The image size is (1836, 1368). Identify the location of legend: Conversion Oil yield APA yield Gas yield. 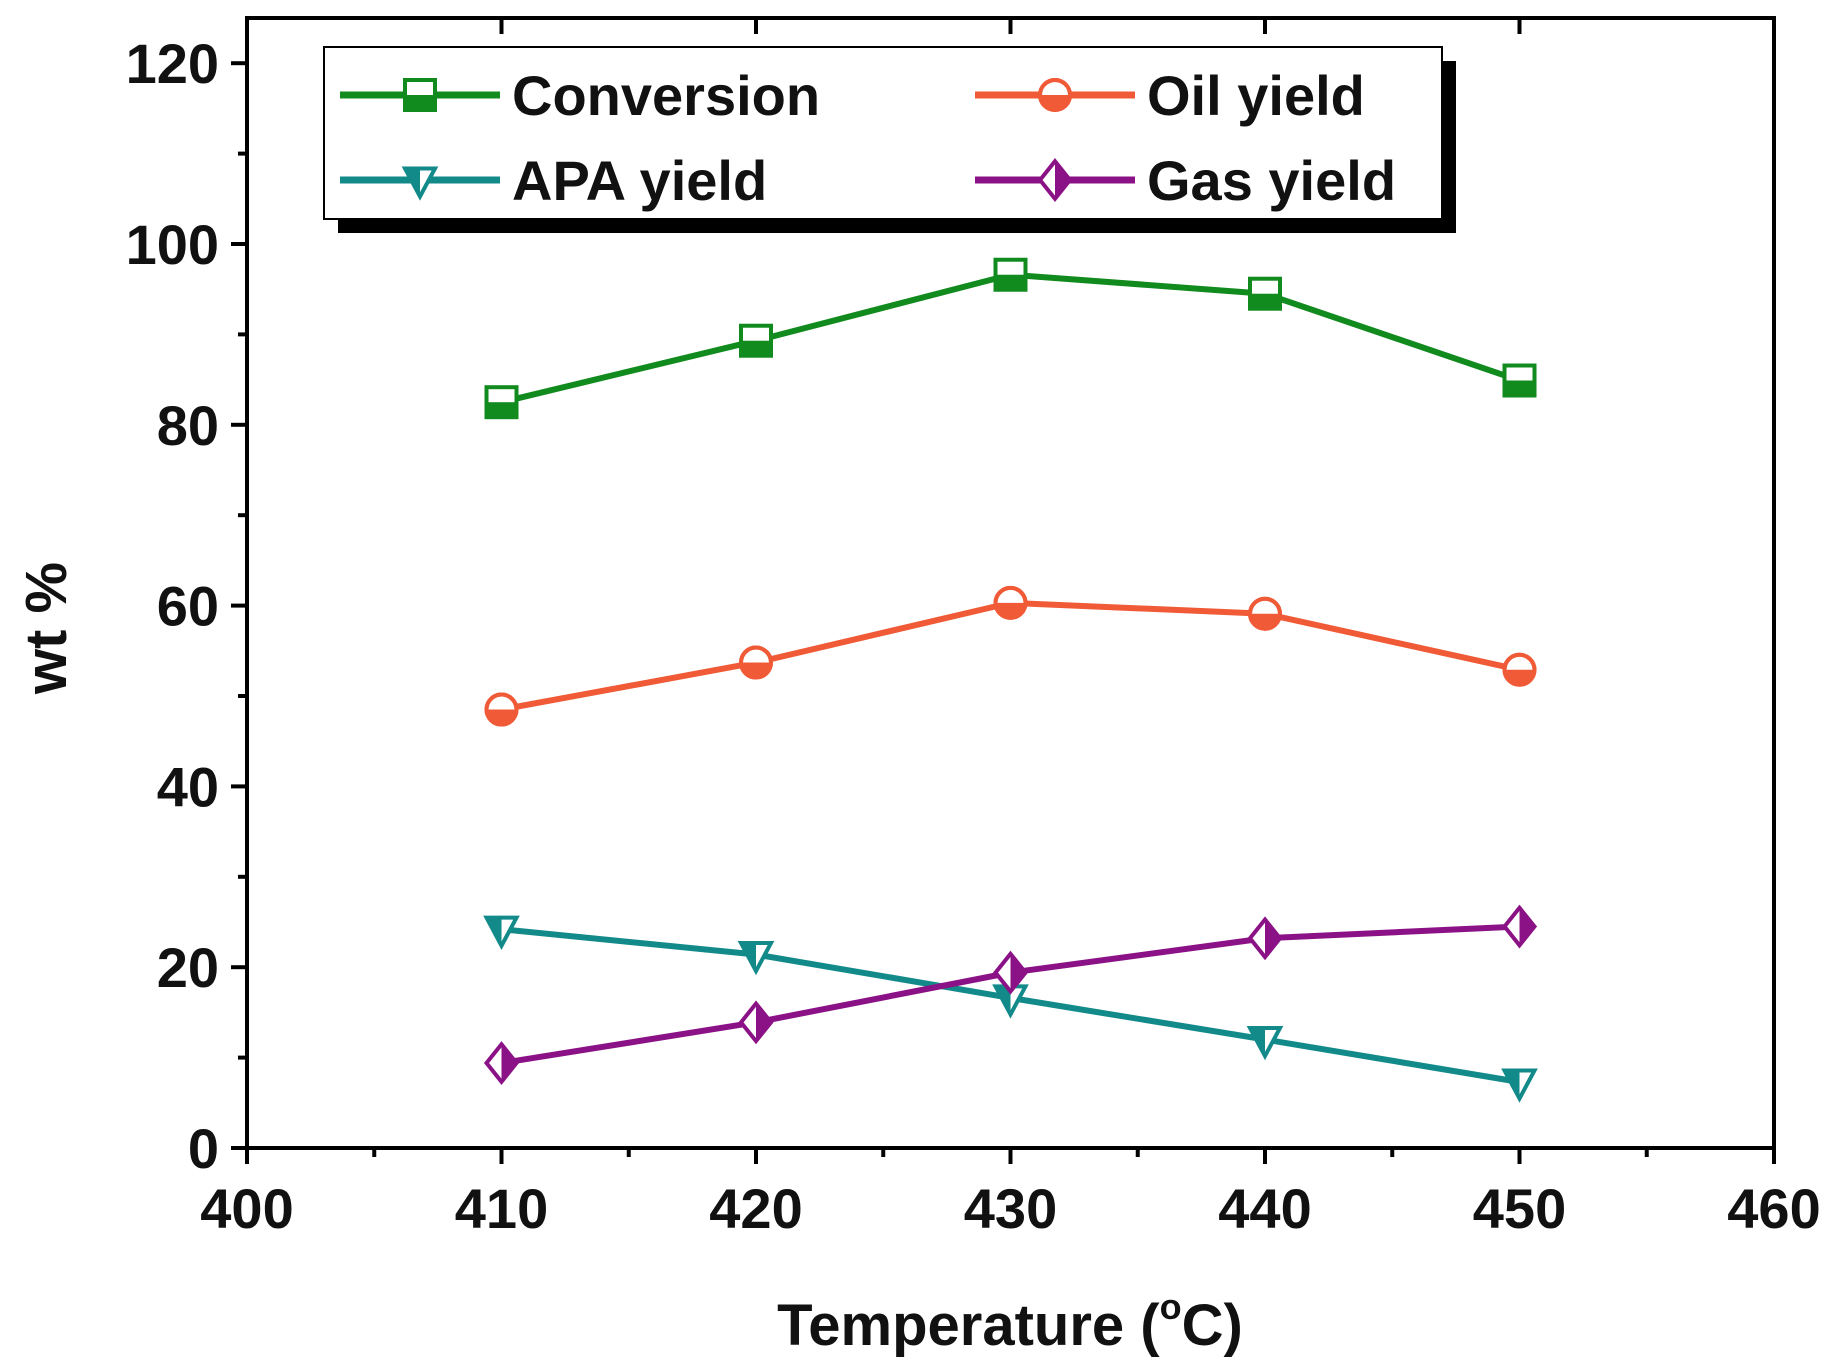
(889, 139).